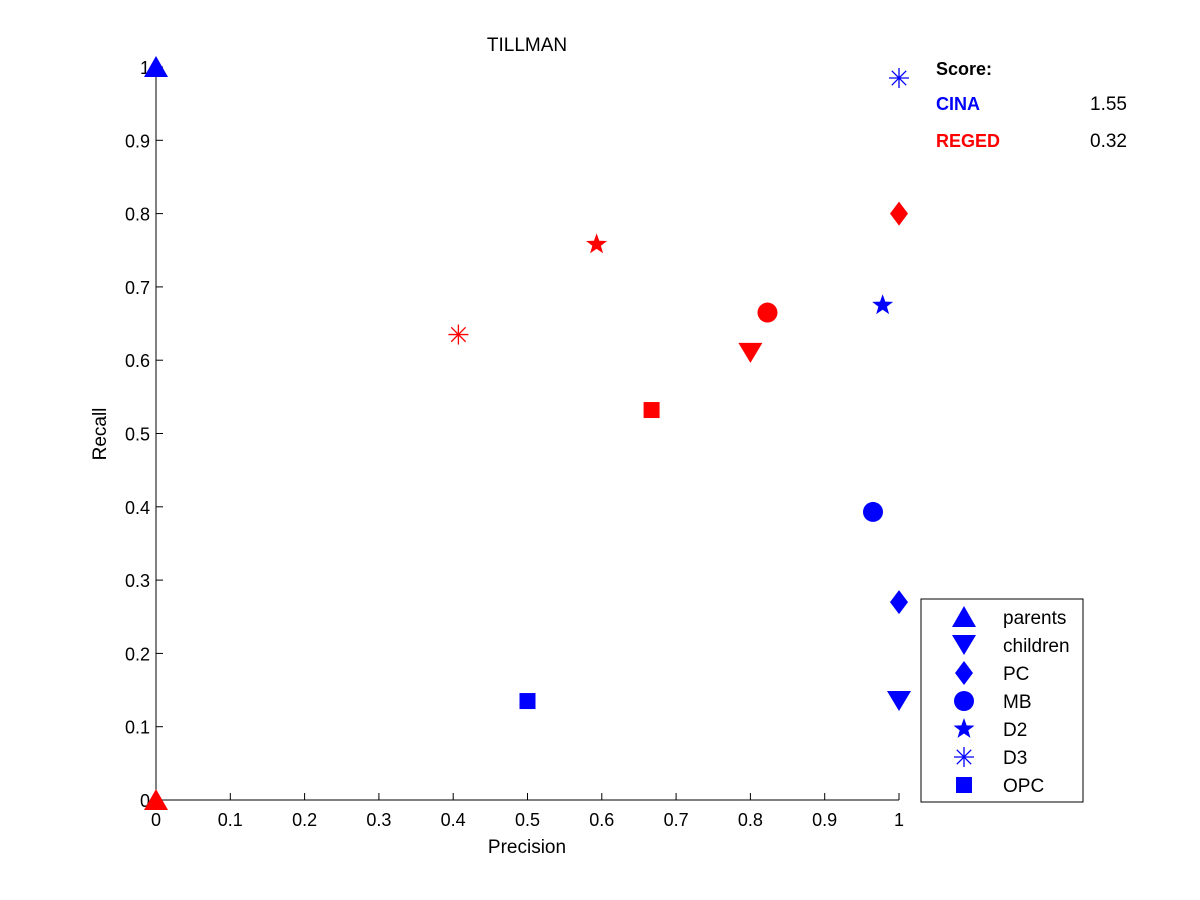 The height and width of the screenshot is (900, 1200). I want to click on data-point-cina-star, so click(883, 304).